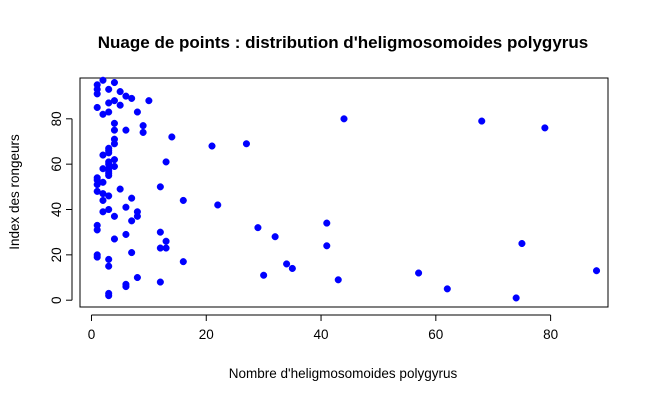 This screenshot has width=651, height=402. I want to click on x-tick-label: 80, so click(550, 334).